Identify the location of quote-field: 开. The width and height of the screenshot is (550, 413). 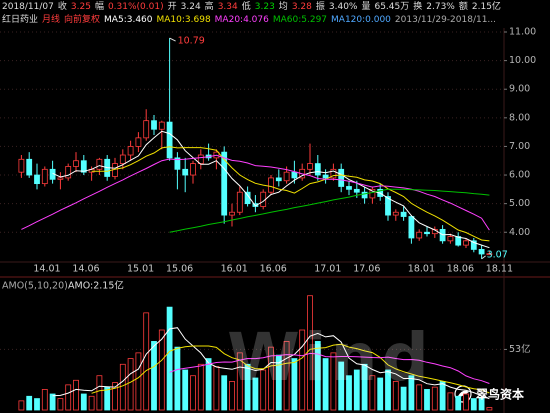
(172, 7).